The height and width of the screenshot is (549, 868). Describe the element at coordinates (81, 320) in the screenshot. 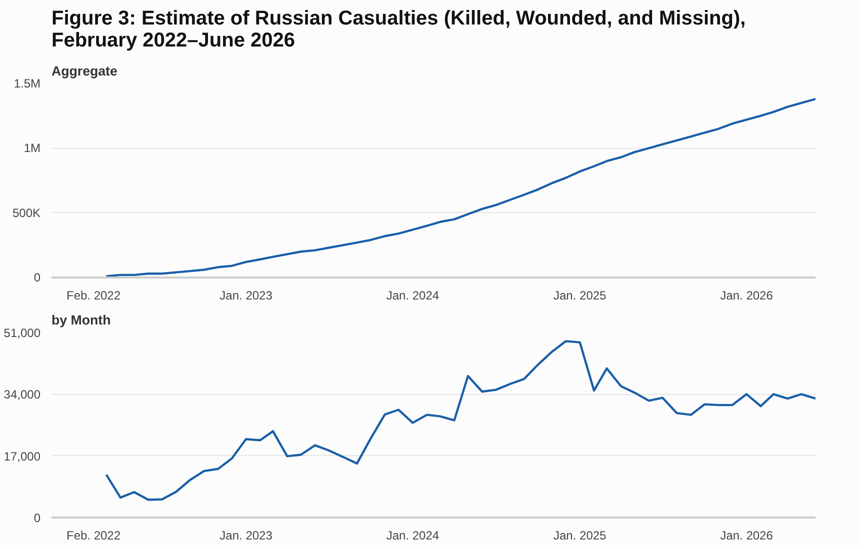

I see `chart-subtitle: by Month` at that location.